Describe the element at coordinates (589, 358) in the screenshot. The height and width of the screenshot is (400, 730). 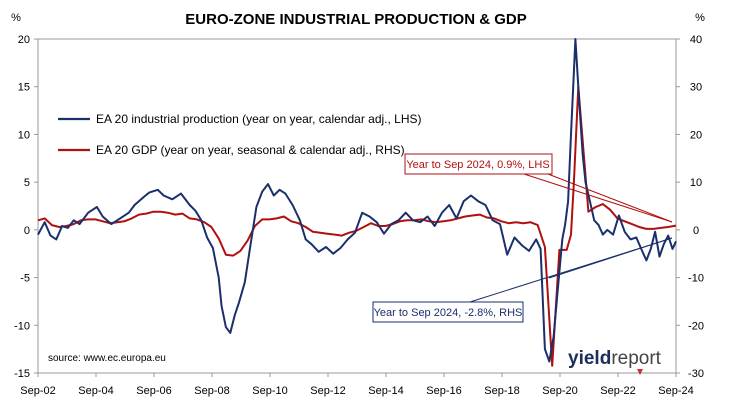
I see `logo-part-yield: yield` at that location.